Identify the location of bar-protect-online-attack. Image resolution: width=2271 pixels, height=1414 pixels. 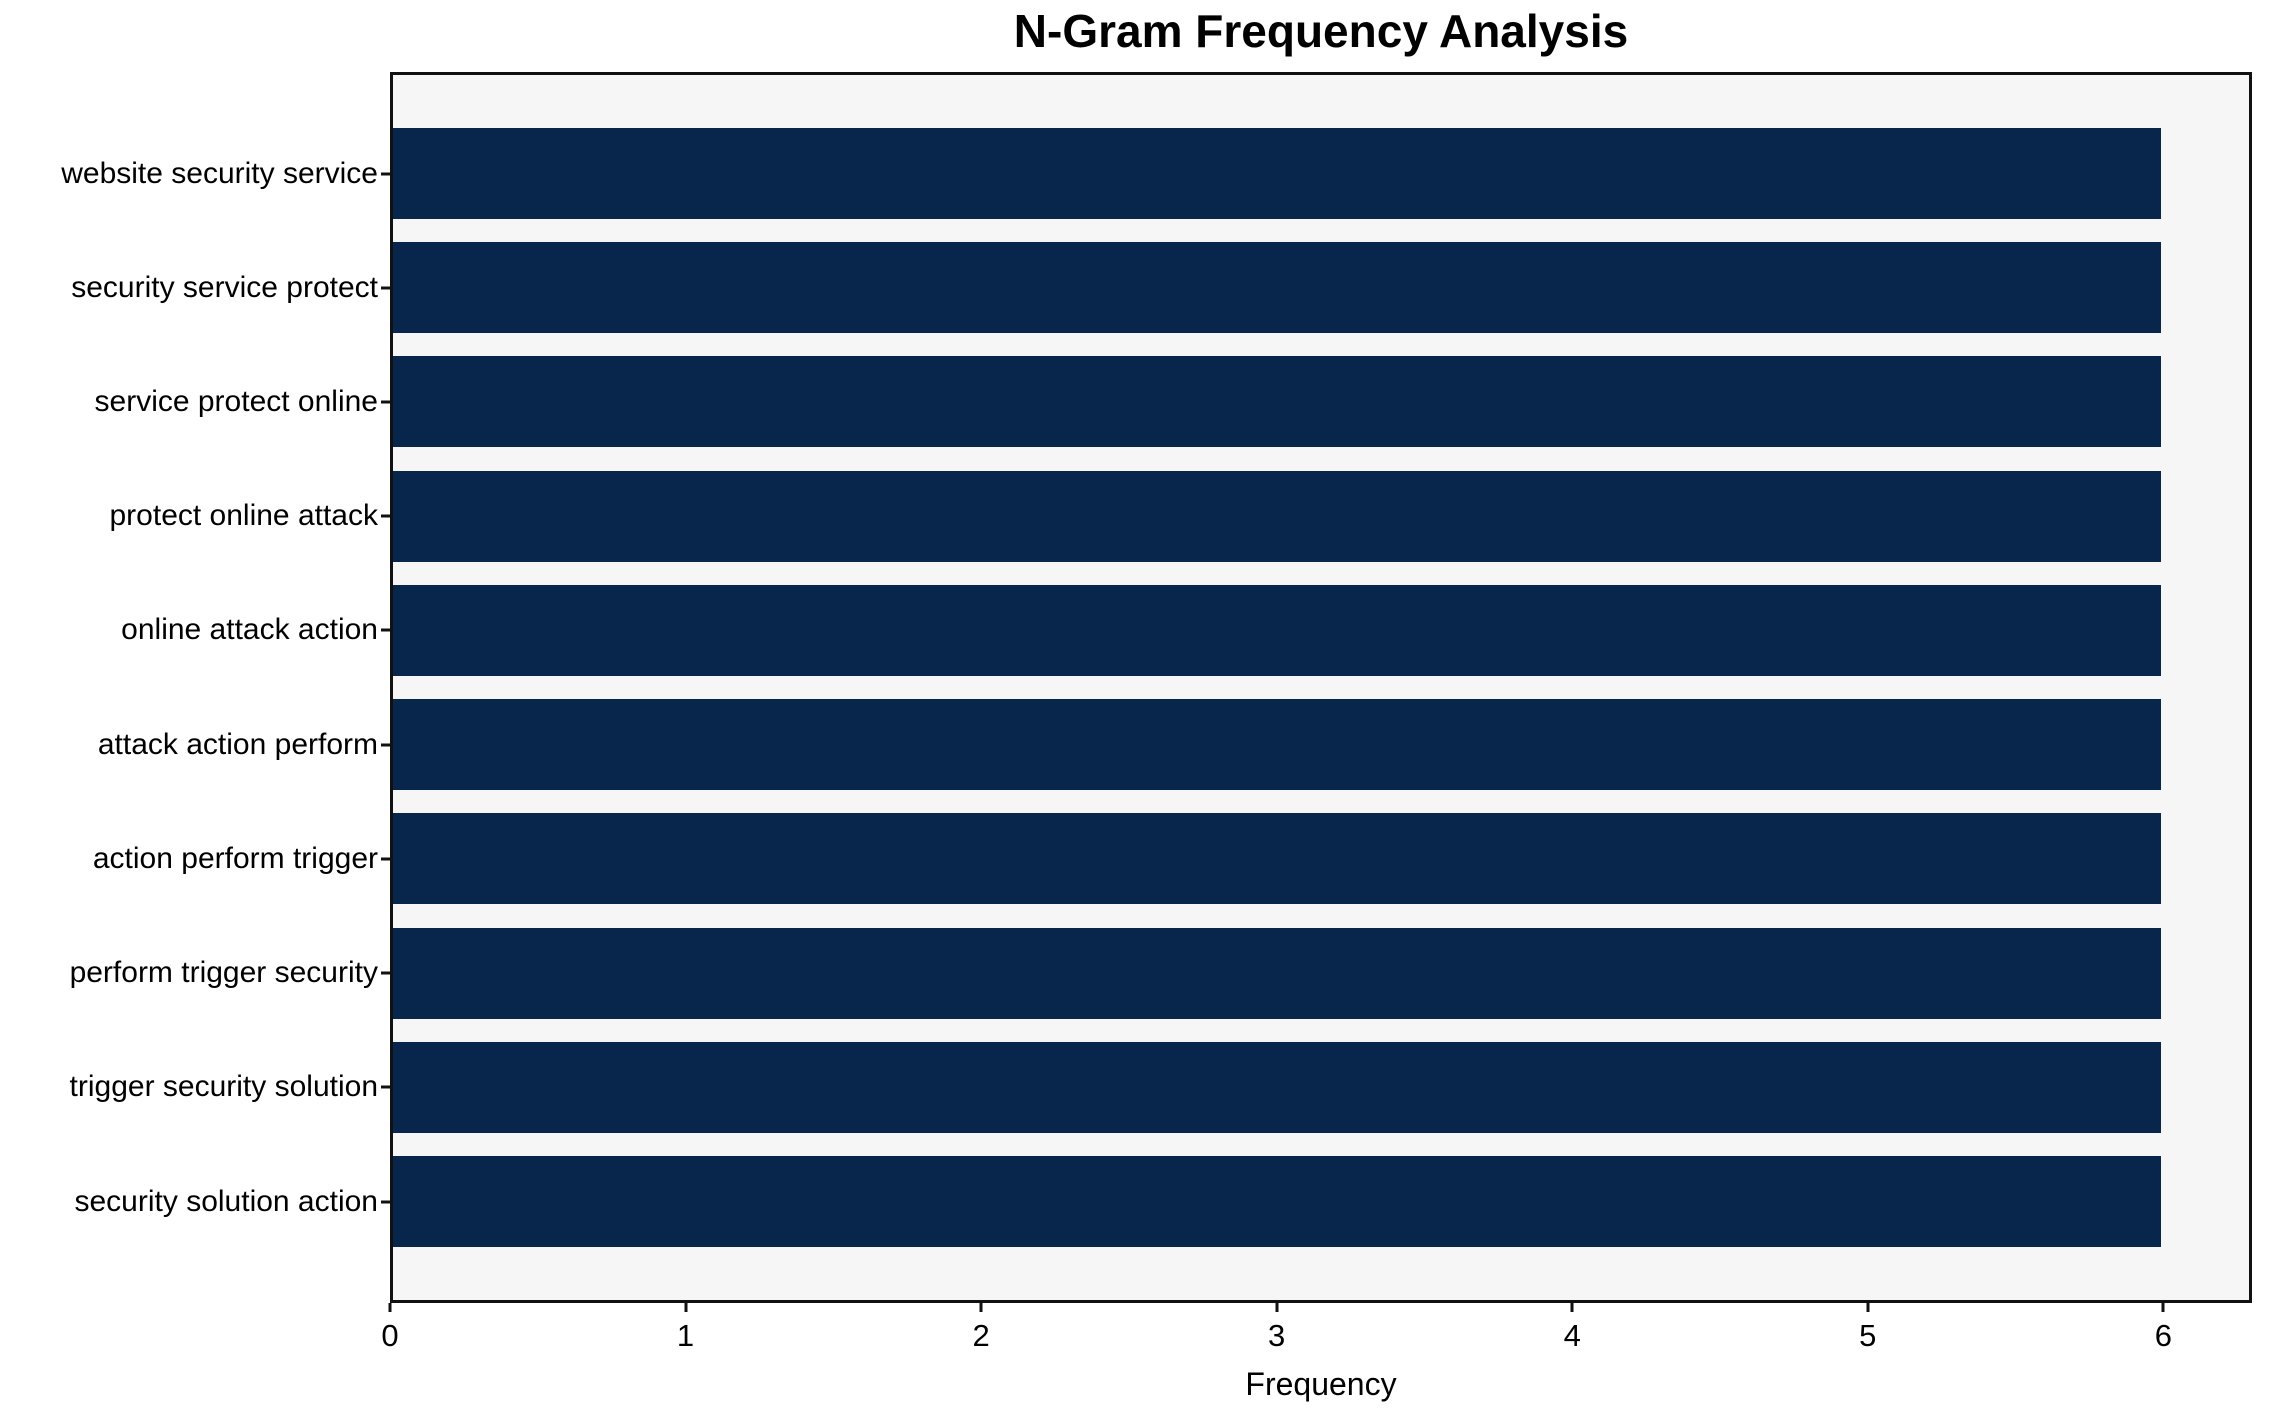
(1277, 516).